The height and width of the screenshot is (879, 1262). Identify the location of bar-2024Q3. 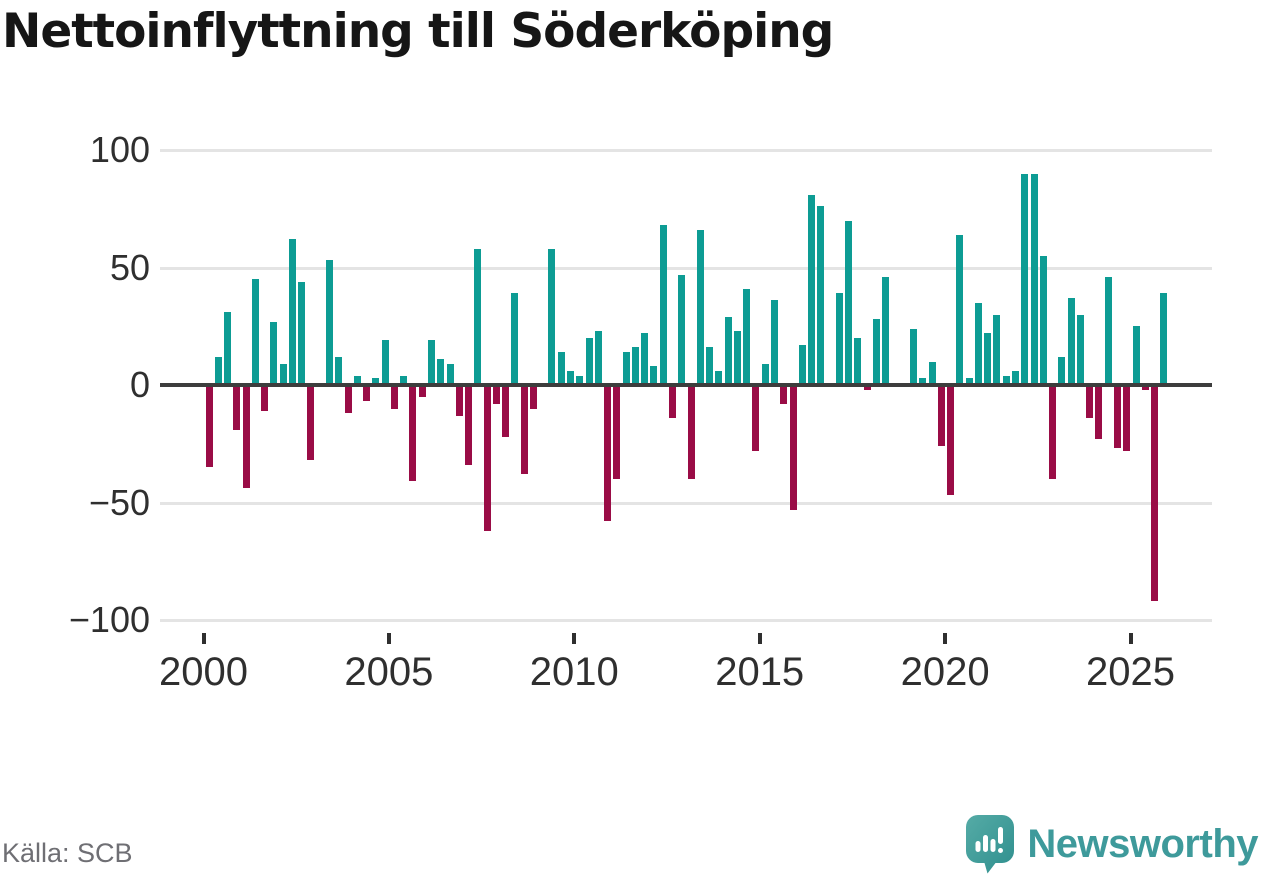
(1117, 417).